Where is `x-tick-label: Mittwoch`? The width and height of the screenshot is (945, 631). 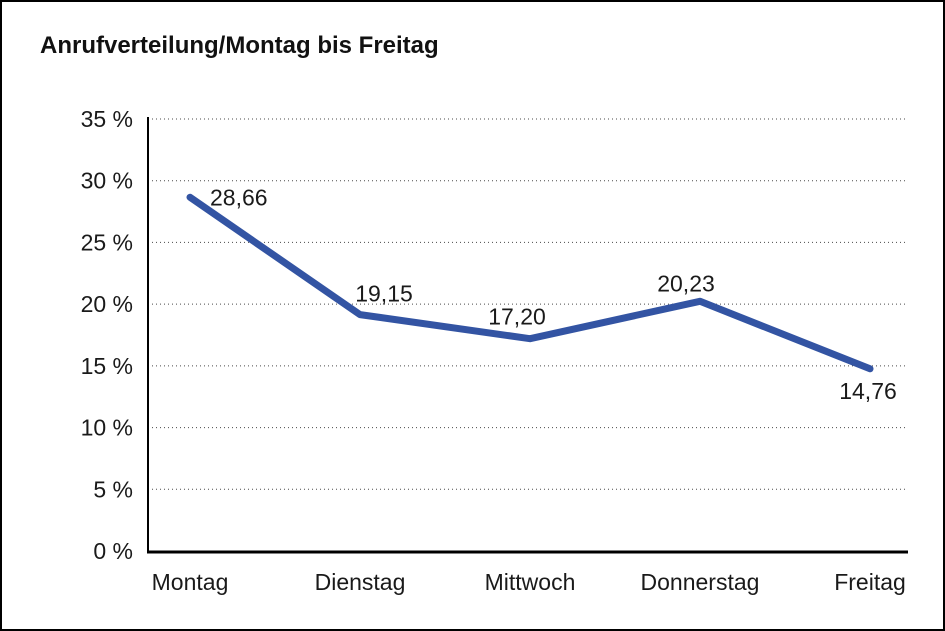
x-tick-label: Mittwoch is located at coordinates (530, 582).